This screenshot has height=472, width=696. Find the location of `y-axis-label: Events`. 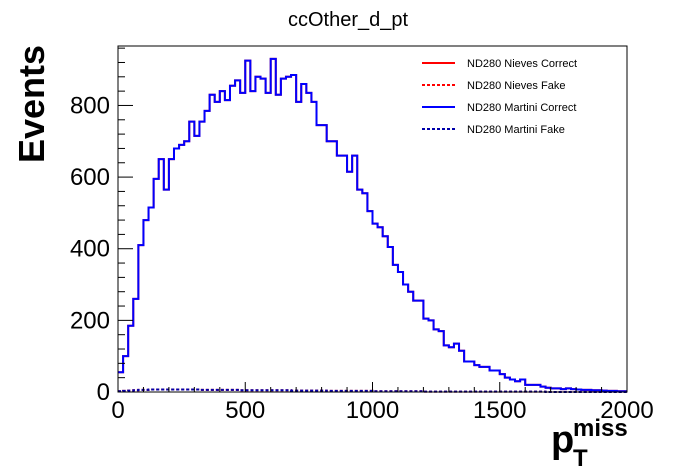

y-axis-label: Events is located at coordinates (31, 104).